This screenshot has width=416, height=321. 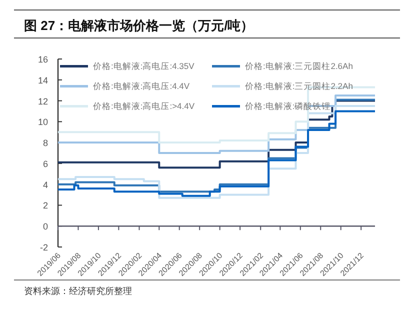 I want to click on chart-title: 图 27：电解液市场价格一览（万元/吨）, so click(x=139, y=25).